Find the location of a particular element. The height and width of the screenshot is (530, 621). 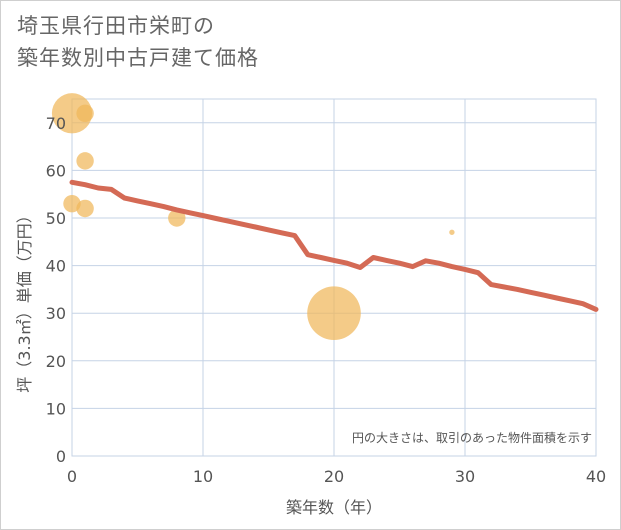

x-tick-label: 30 is located at coordinates (465, 476).